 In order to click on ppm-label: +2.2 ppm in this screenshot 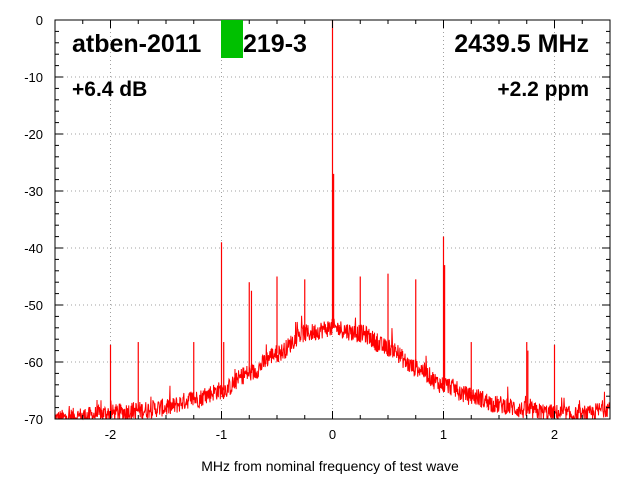, I will do `click(543, 89)`.